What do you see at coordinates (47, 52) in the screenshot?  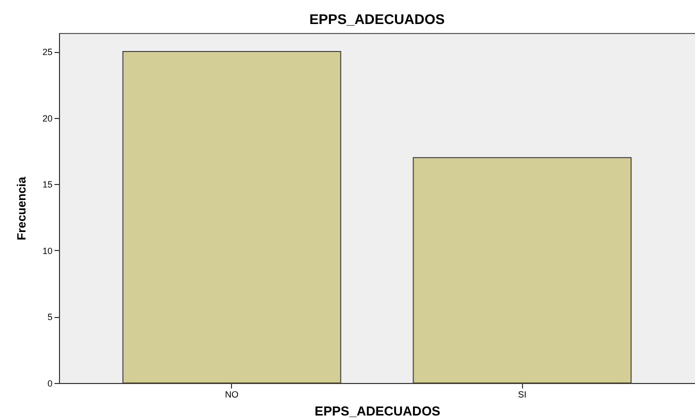 I see `y-tick-label: 25` at bounding box center [47, 52].